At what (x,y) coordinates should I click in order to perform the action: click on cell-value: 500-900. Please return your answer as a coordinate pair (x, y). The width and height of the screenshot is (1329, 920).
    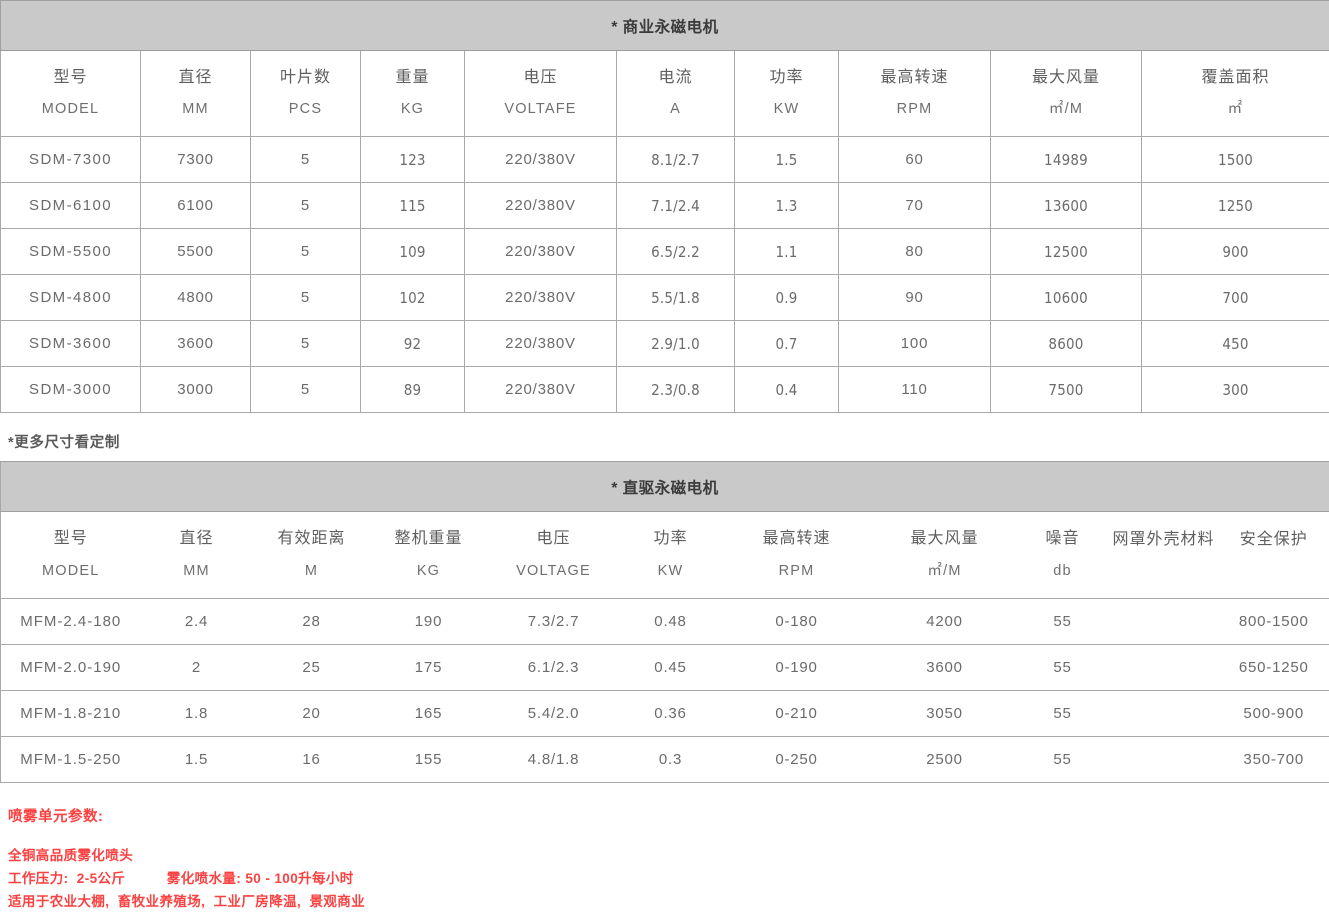
    Looking at the image, I should click on (1273, 713).